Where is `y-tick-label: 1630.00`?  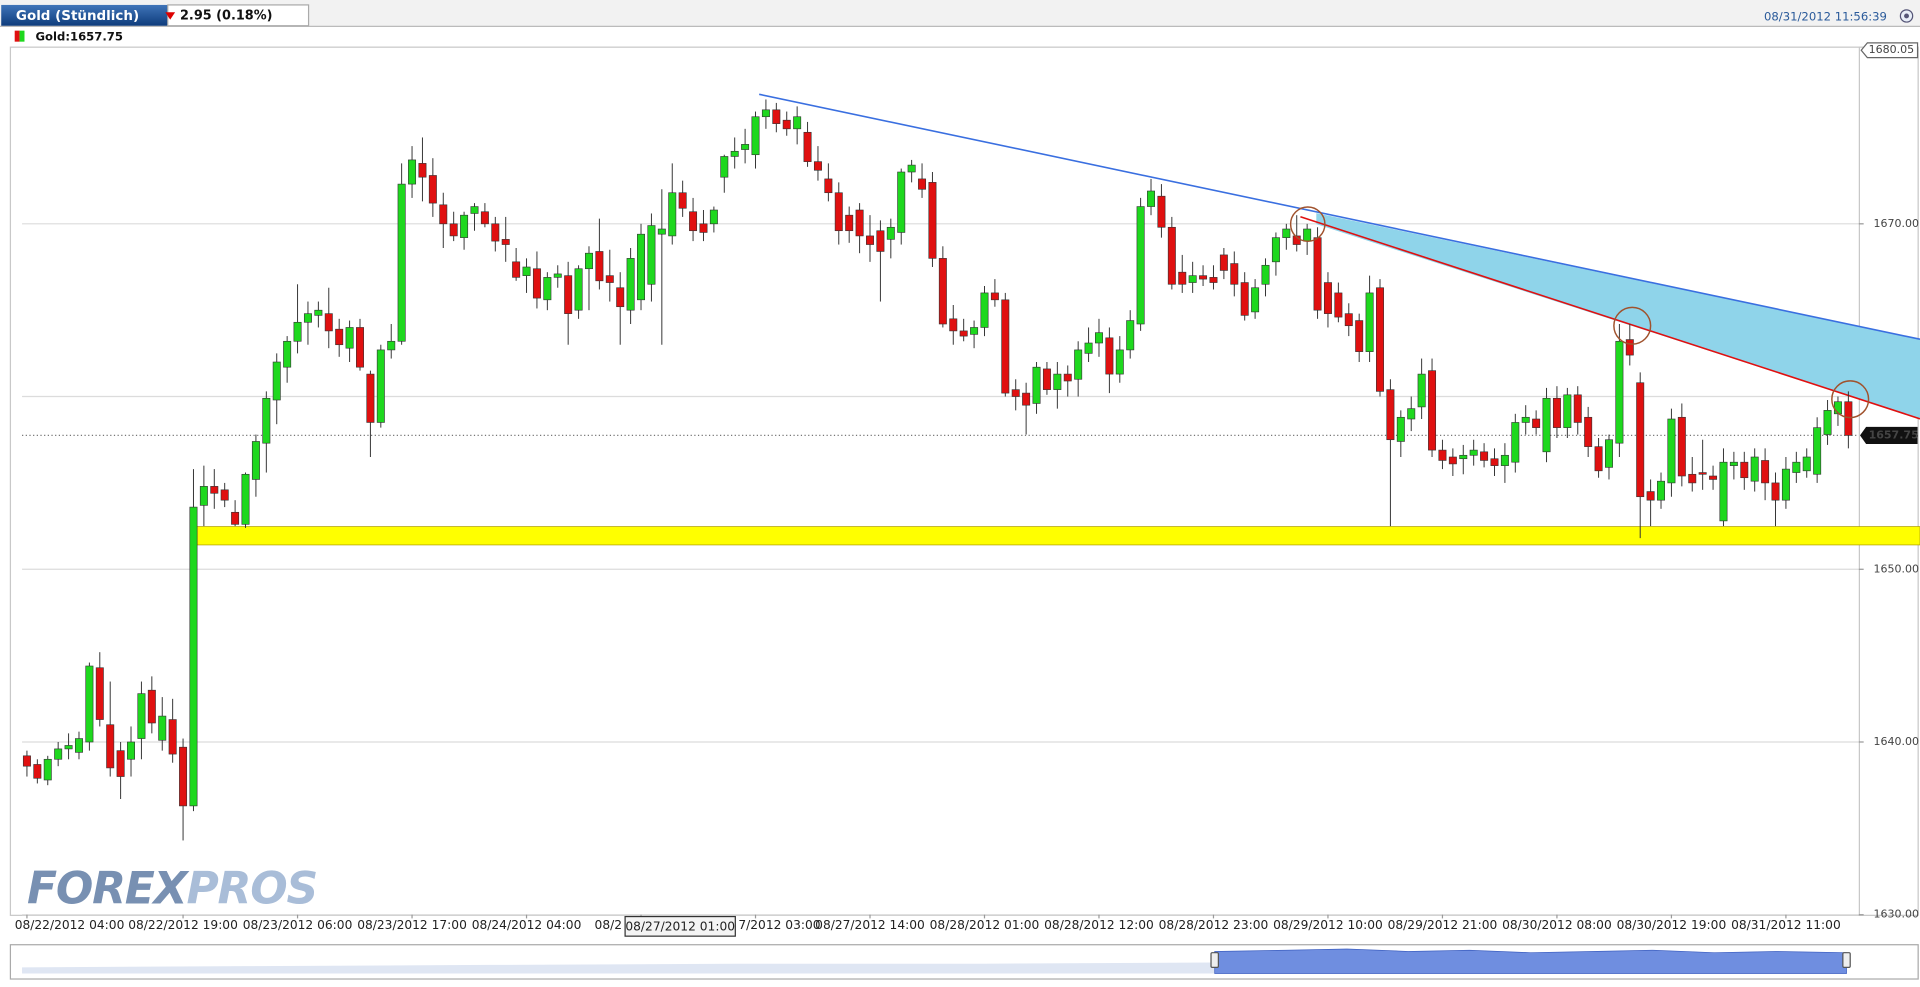
y-tick-label: 1630.00 is located at coordinates (1896, 914).